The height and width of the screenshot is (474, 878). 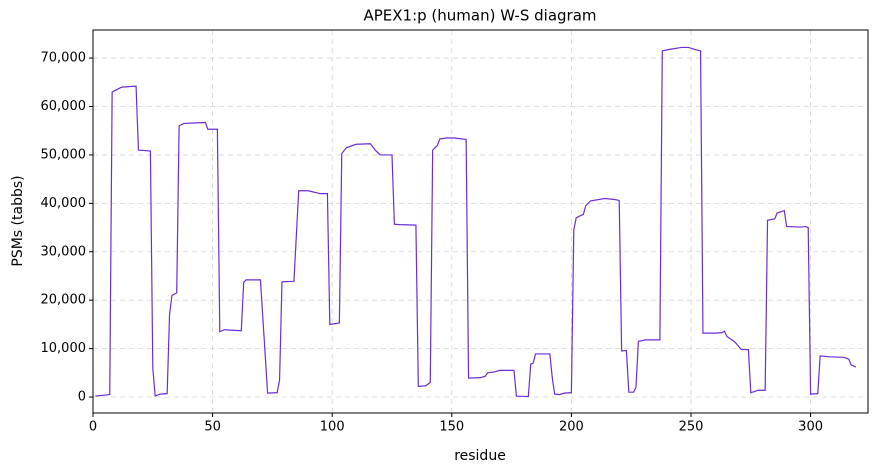 I want to click on x-tick-label: 200, so click(x=571, y=427).